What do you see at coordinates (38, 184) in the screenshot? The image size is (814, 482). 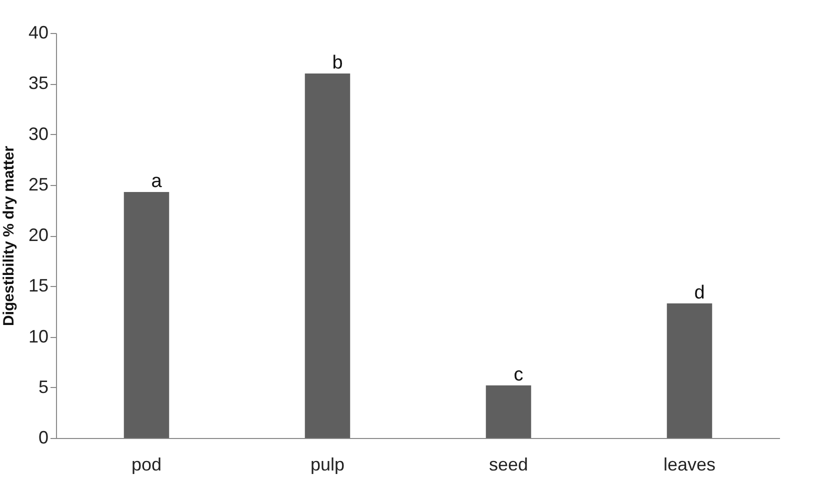 I see `y-tick-label: 25` at bounding box center [38, 184].